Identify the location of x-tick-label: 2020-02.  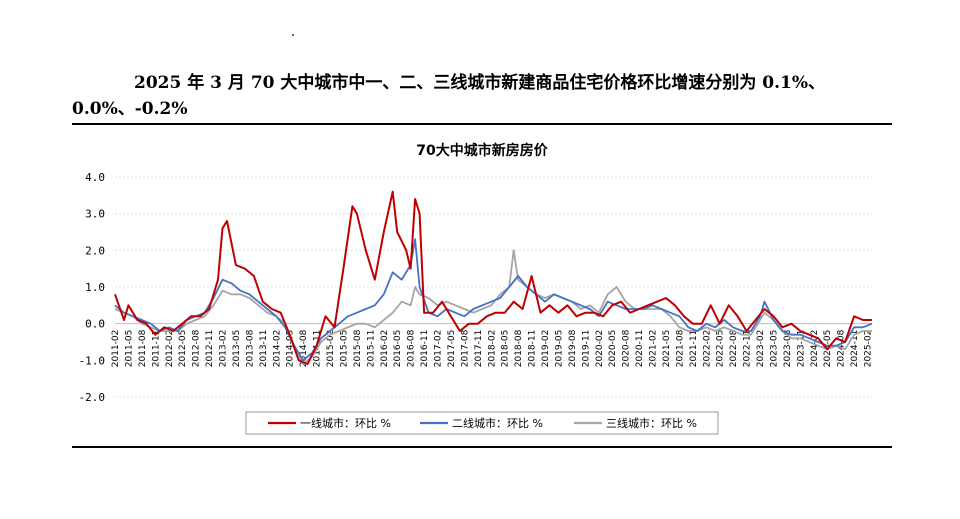
(600, 349).